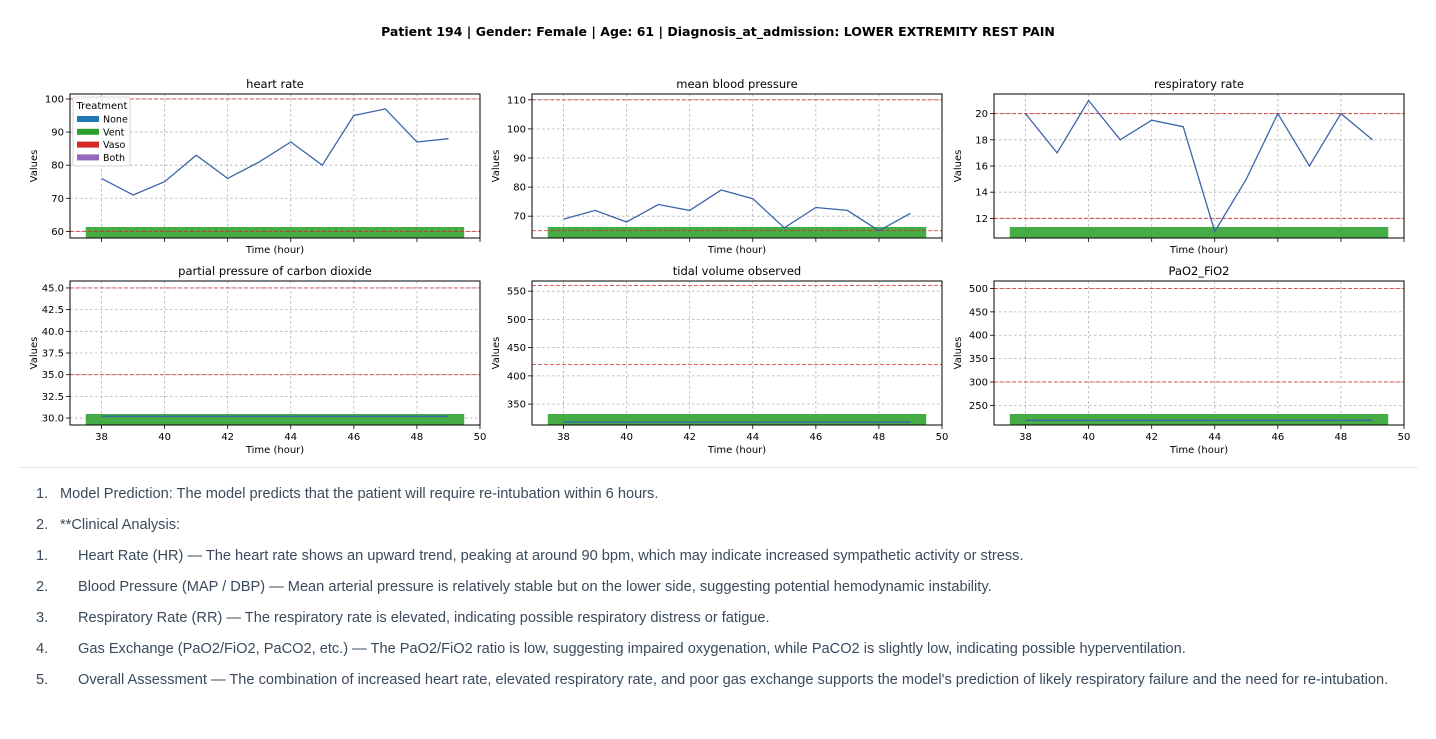 The width and height of the screenshot is (1436, 739). Describe the element at coordinates (53, 310) in the screenshot. I see `y-tick-label: 42.5` at that location.